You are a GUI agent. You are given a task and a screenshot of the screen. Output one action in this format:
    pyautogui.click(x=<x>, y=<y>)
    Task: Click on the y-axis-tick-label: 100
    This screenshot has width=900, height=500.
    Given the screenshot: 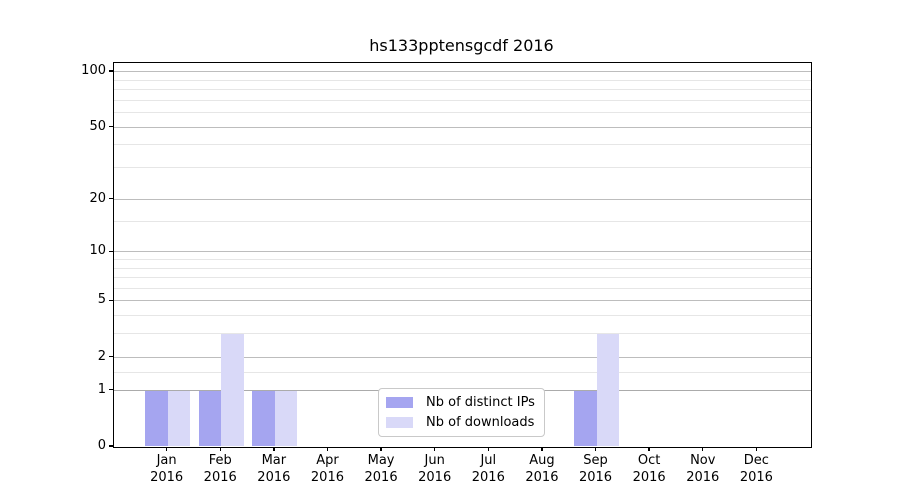 What is the action you would take?
    pyautogui.click(x=93, y=71)
    